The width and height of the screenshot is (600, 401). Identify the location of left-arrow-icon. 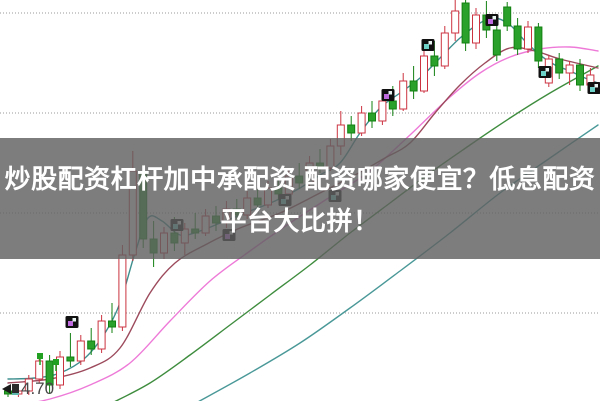
(6, 389).